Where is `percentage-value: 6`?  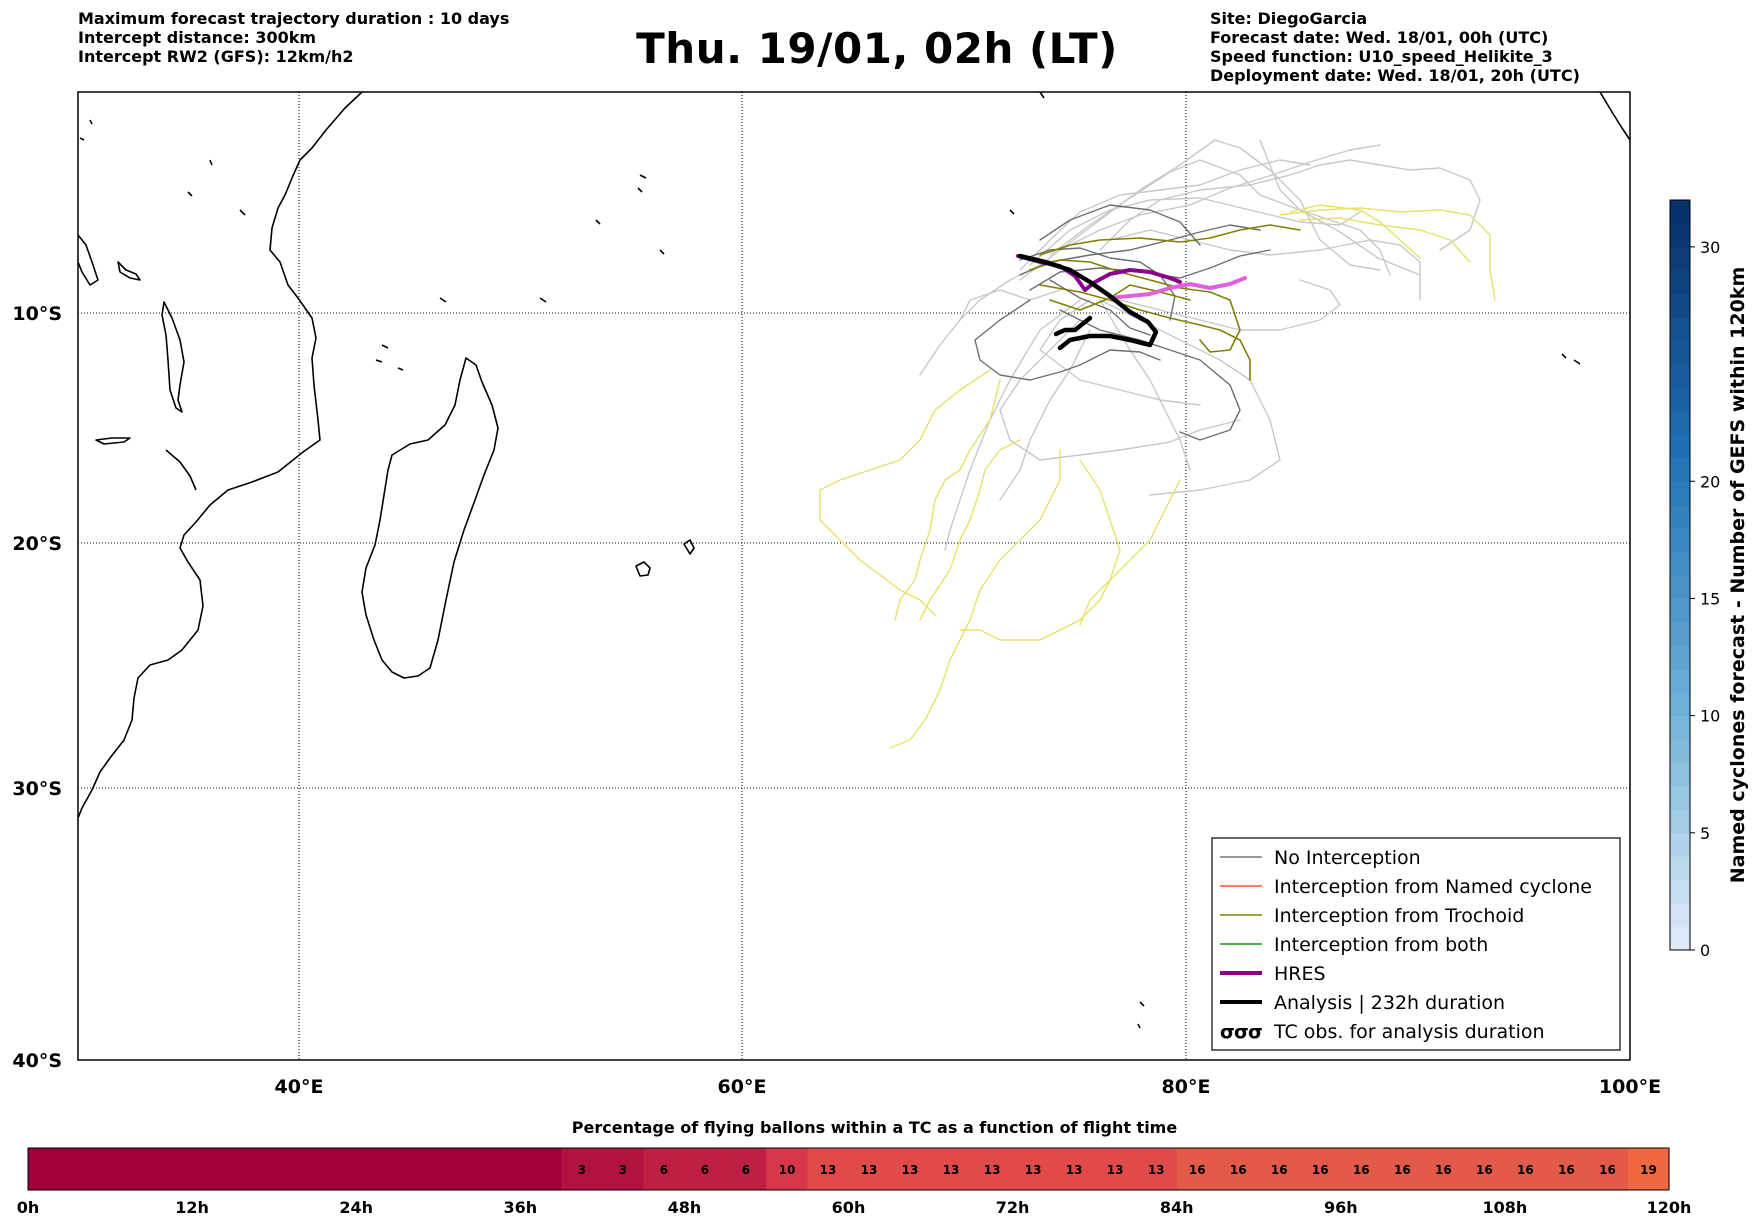 percentage-value: 6 is located at coordinates (705, 1170).